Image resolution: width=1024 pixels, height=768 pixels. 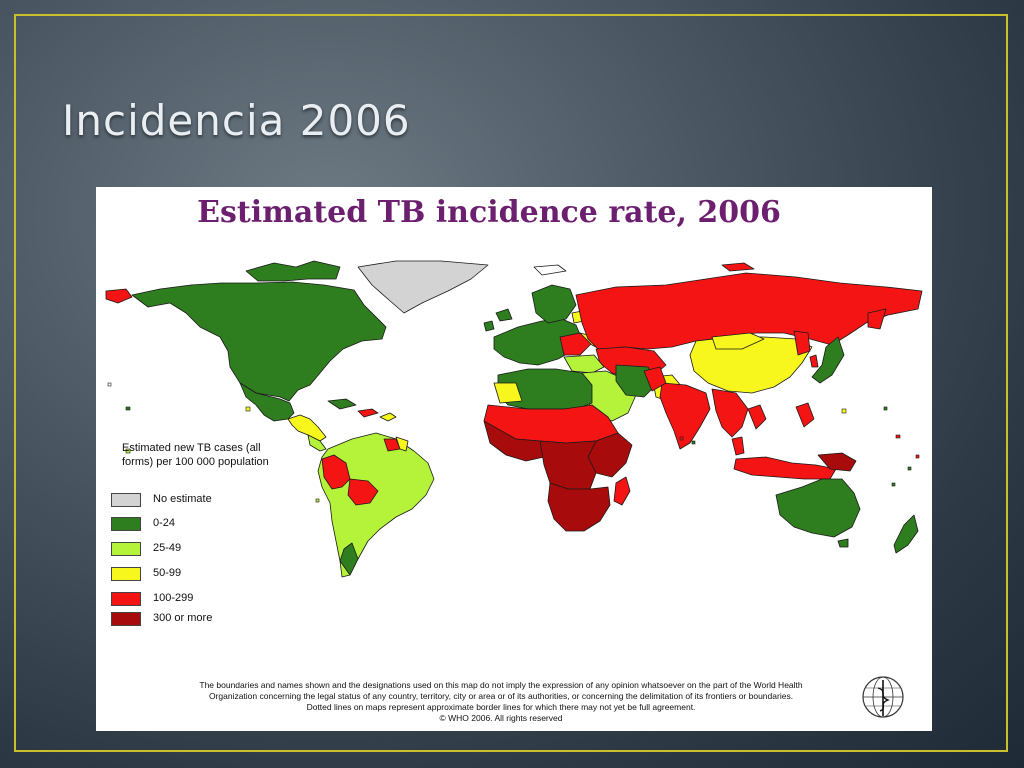 I want to click on legend-label: 0-24, so click(x=164, y=523).